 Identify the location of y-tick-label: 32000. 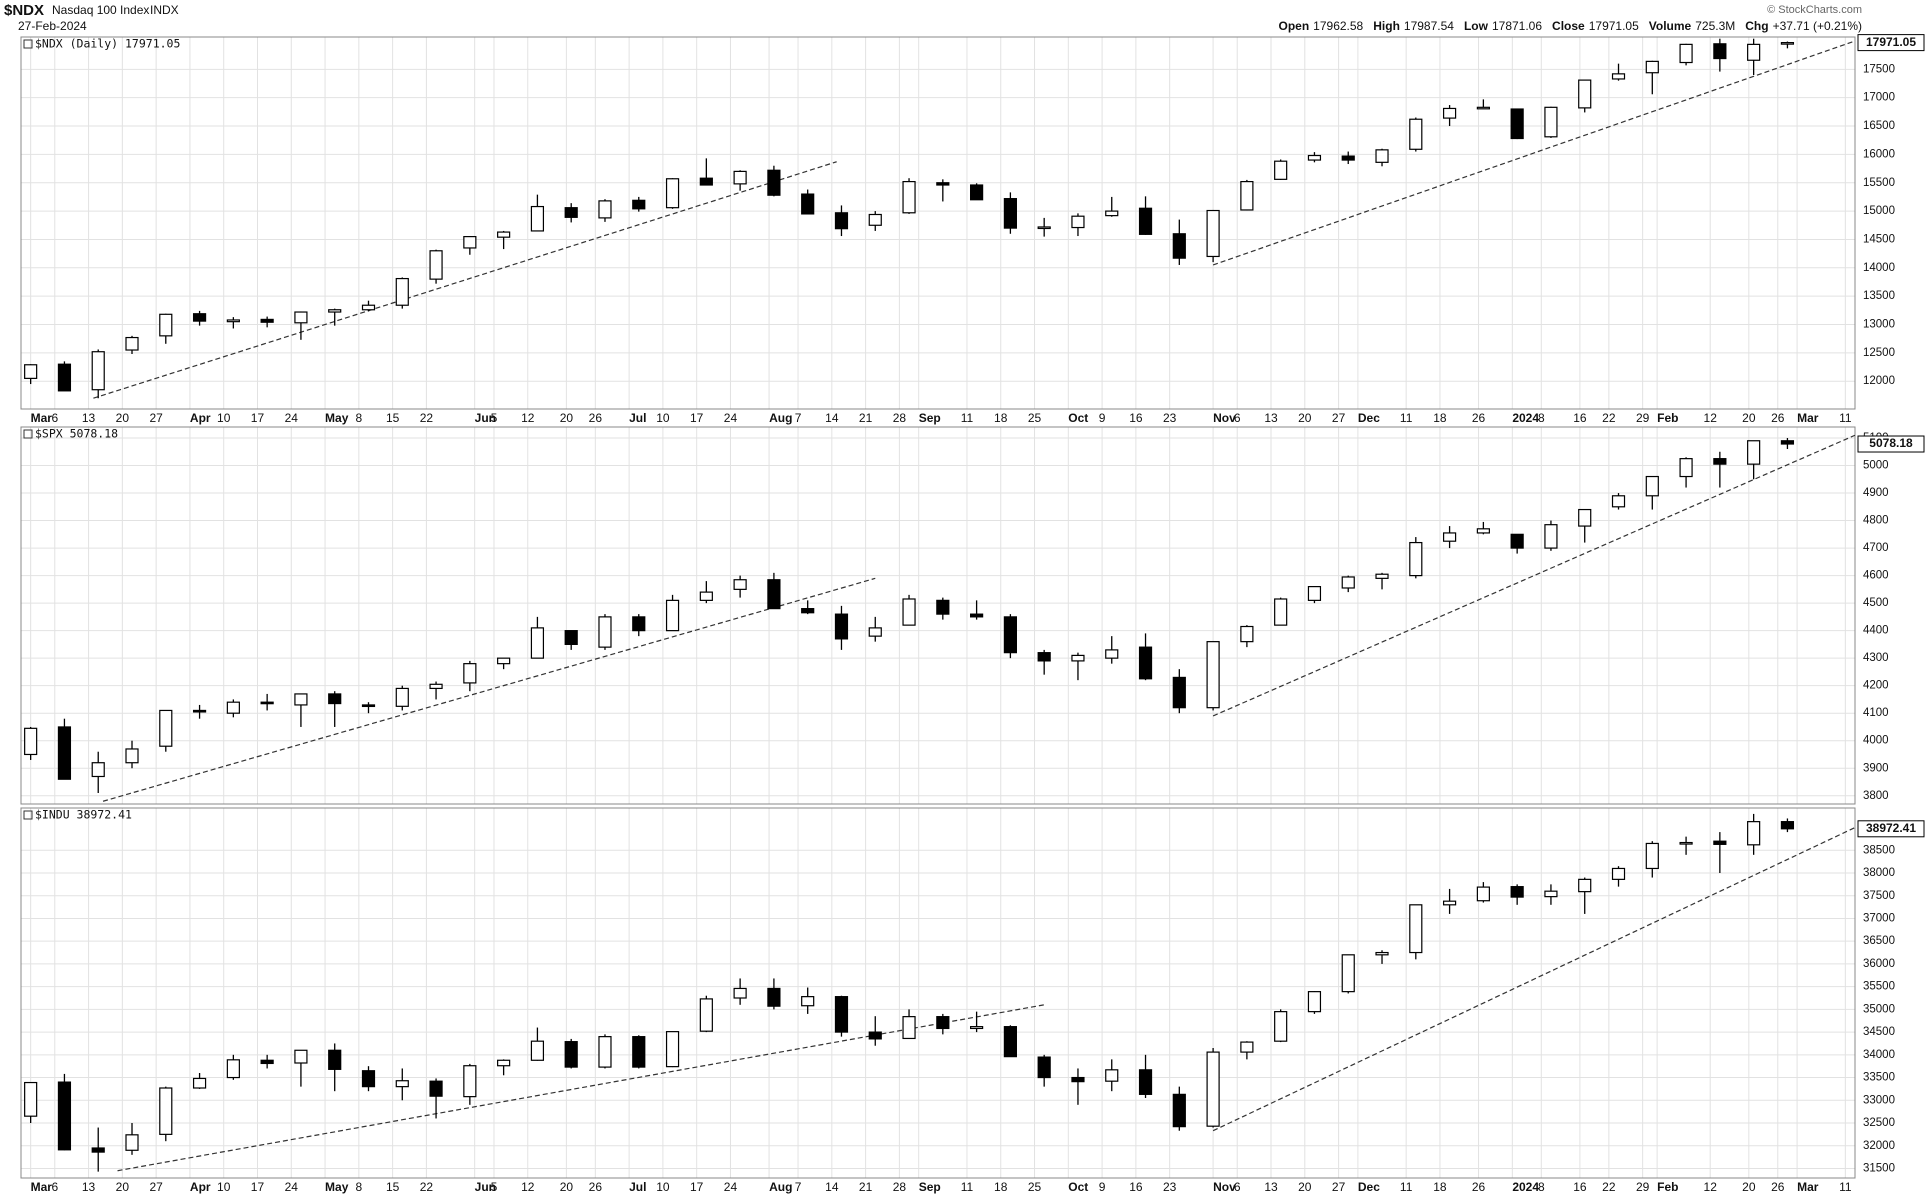
(1879, 1146).